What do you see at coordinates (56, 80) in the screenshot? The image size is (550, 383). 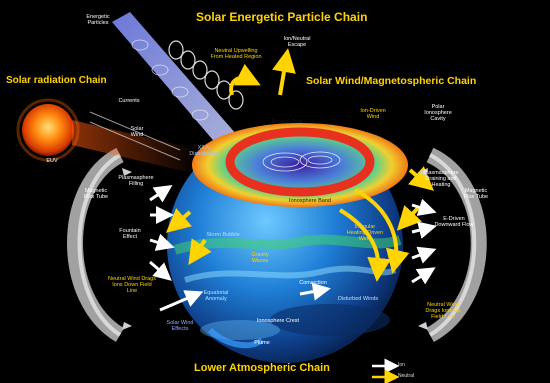 I see `chain-title-solar-radiation: Solar radiation Chain` at bounding box center [56, 80].